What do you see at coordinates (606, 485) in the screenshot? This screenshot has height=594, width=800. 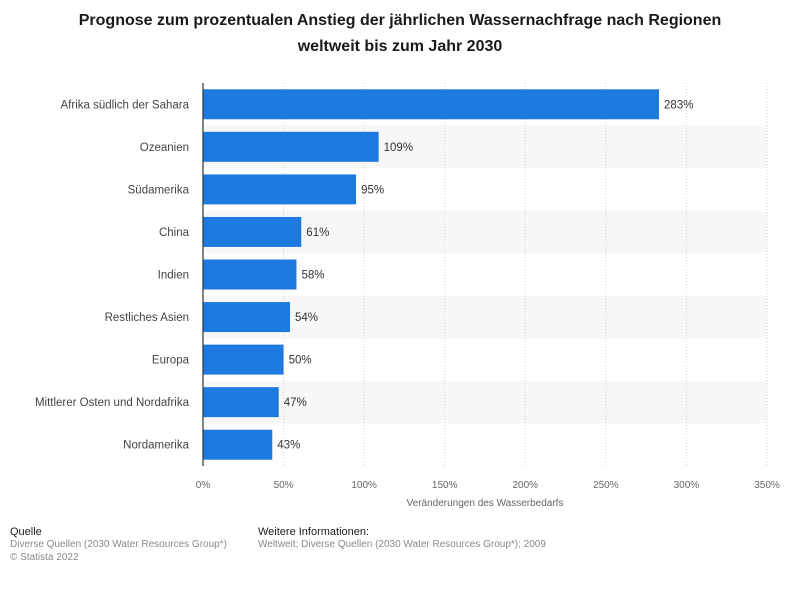 I see `x-tick-label: 250%` at bounding box center [606, 485].